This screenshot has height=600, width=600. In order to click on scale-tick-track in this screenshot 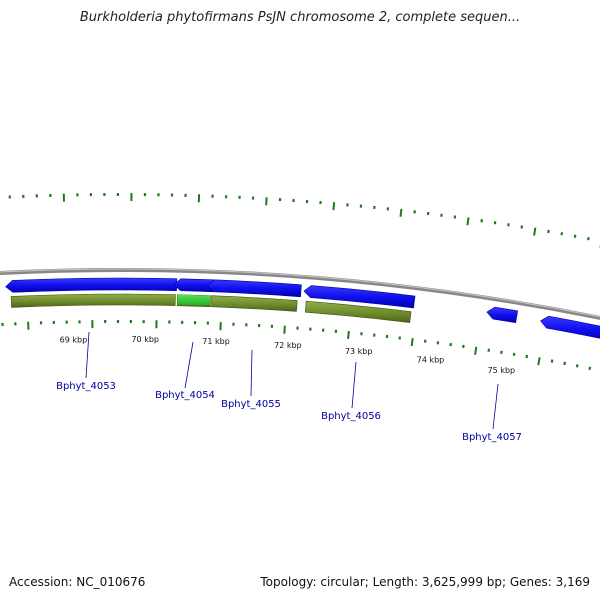, I will do `click(296, 345)`.